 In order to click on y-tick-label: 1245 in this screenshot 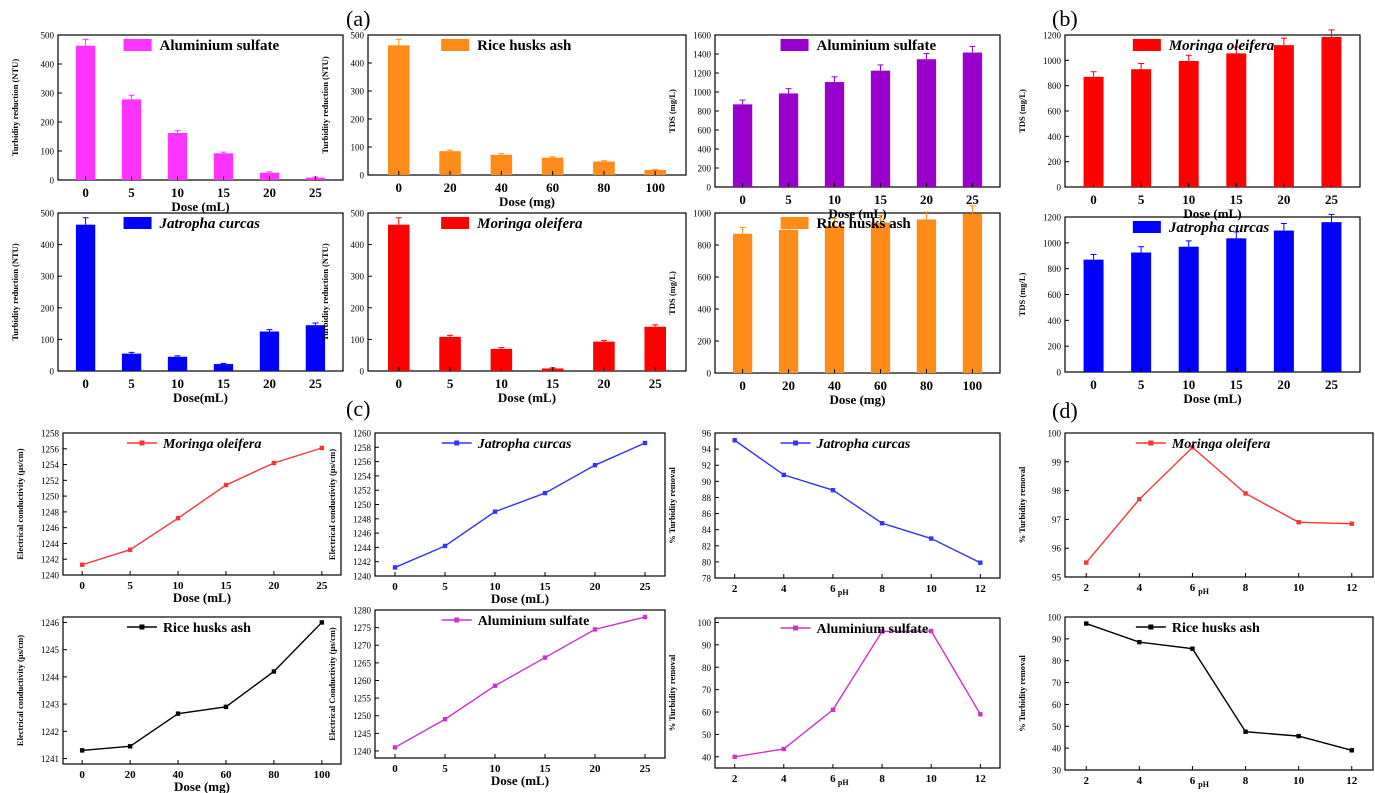, I will do `click(50, 650)`.